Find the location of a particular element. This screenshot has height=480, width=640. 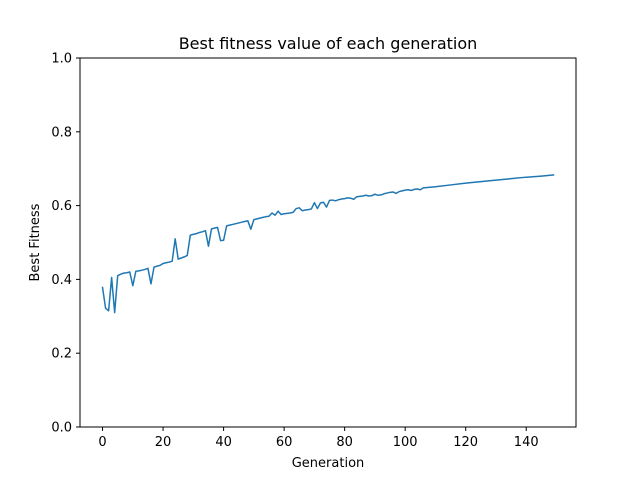

y-tick-label: 0.6 is located at coordinates (61, 206).